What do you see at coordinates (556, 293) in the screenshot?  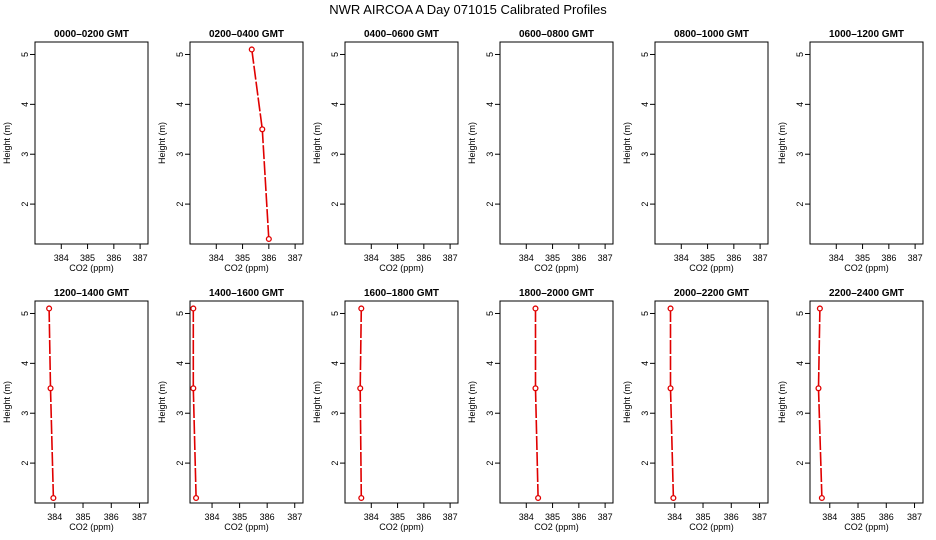 I see `panel-title: 1800–2000 GMT` at bounding box center [556, 293].